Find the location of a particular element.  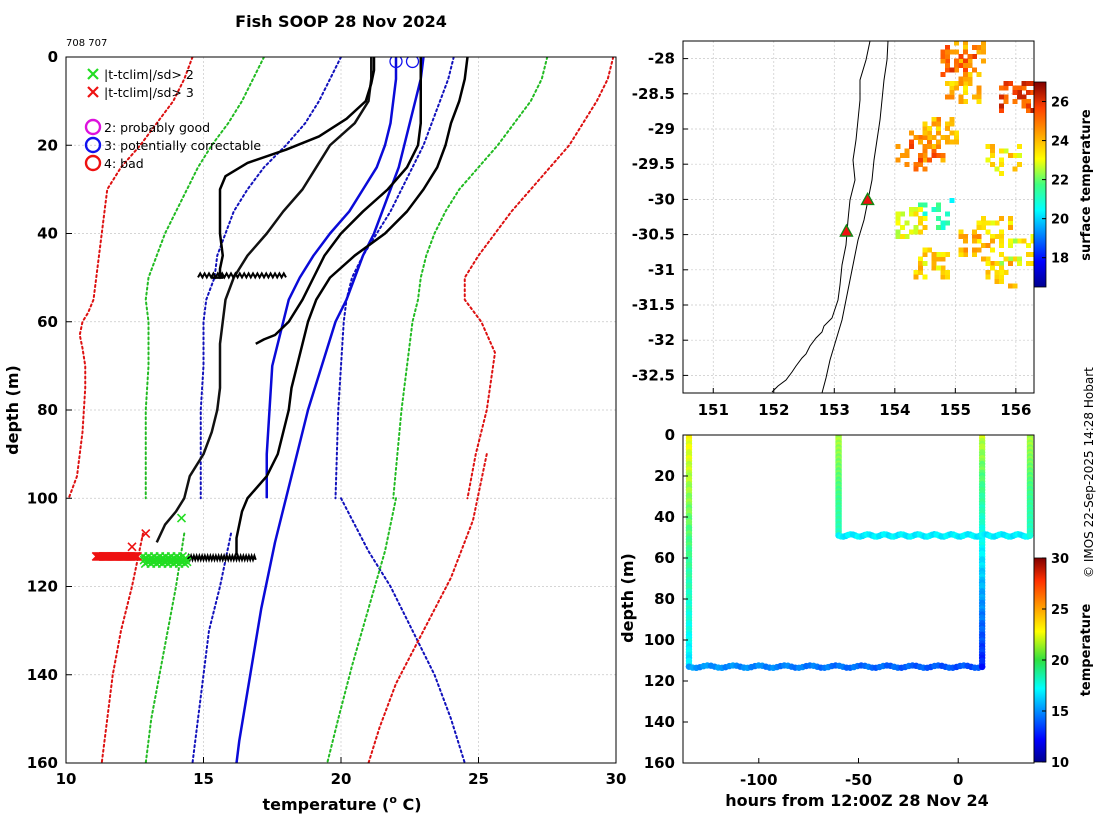

section-ytick-label: 0 is located at coordinates (670, 435).